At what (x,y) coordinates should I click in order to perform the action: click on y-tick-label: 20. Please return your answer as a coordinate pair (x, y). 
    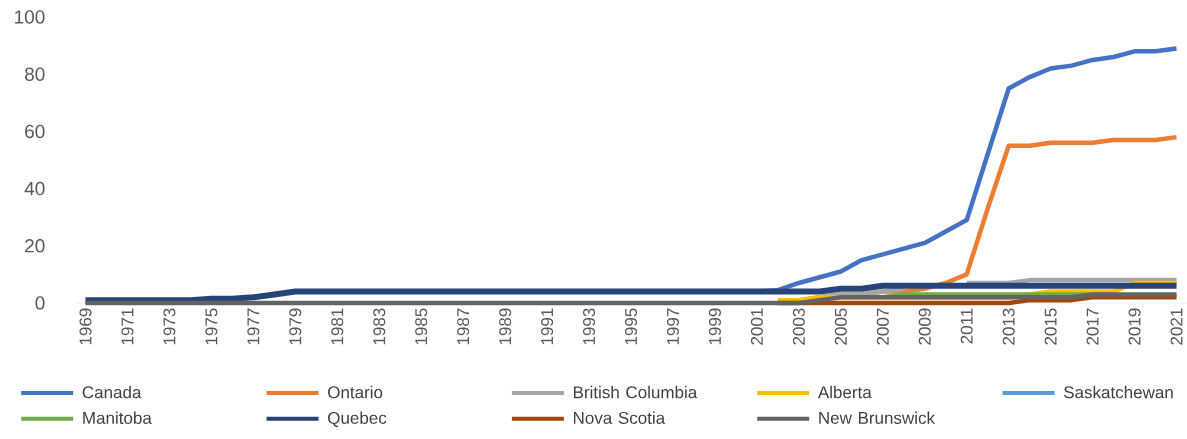
    Looking at the image, I should click on (35, 246).